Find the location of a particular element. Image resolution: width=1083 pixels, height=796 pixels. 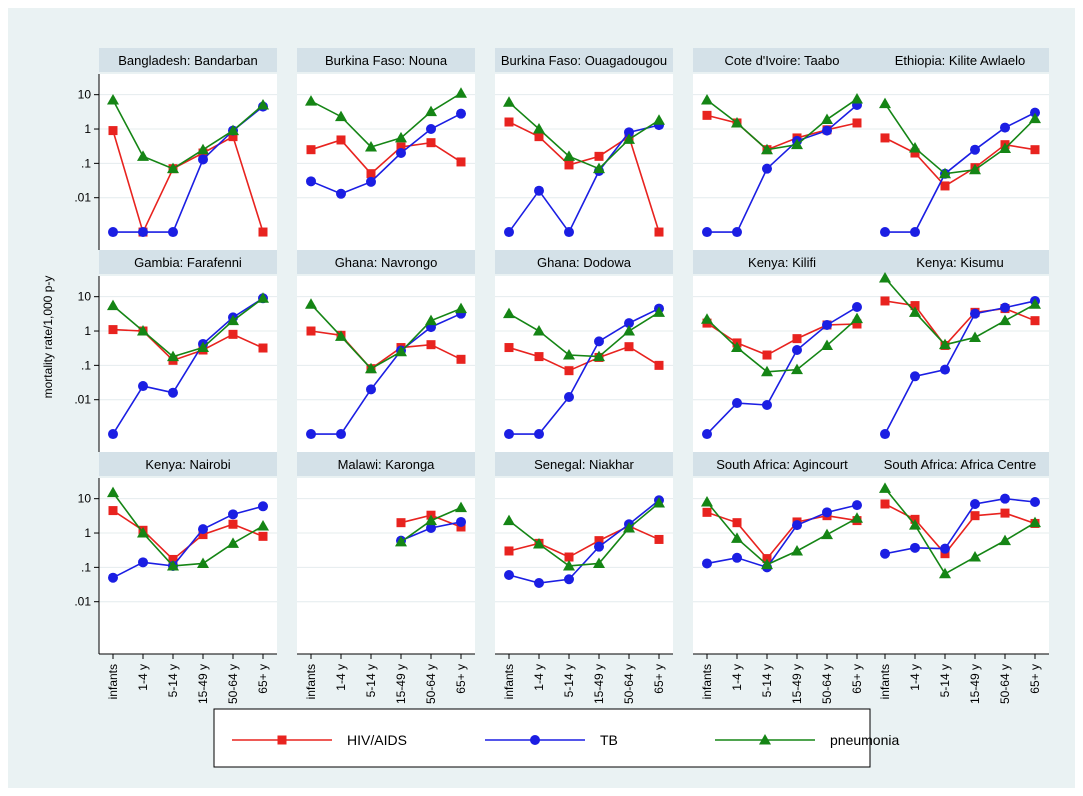

panel: Bangladesh: Bandarban 10 1 .1 .01 is located at coordinates (175, 149).